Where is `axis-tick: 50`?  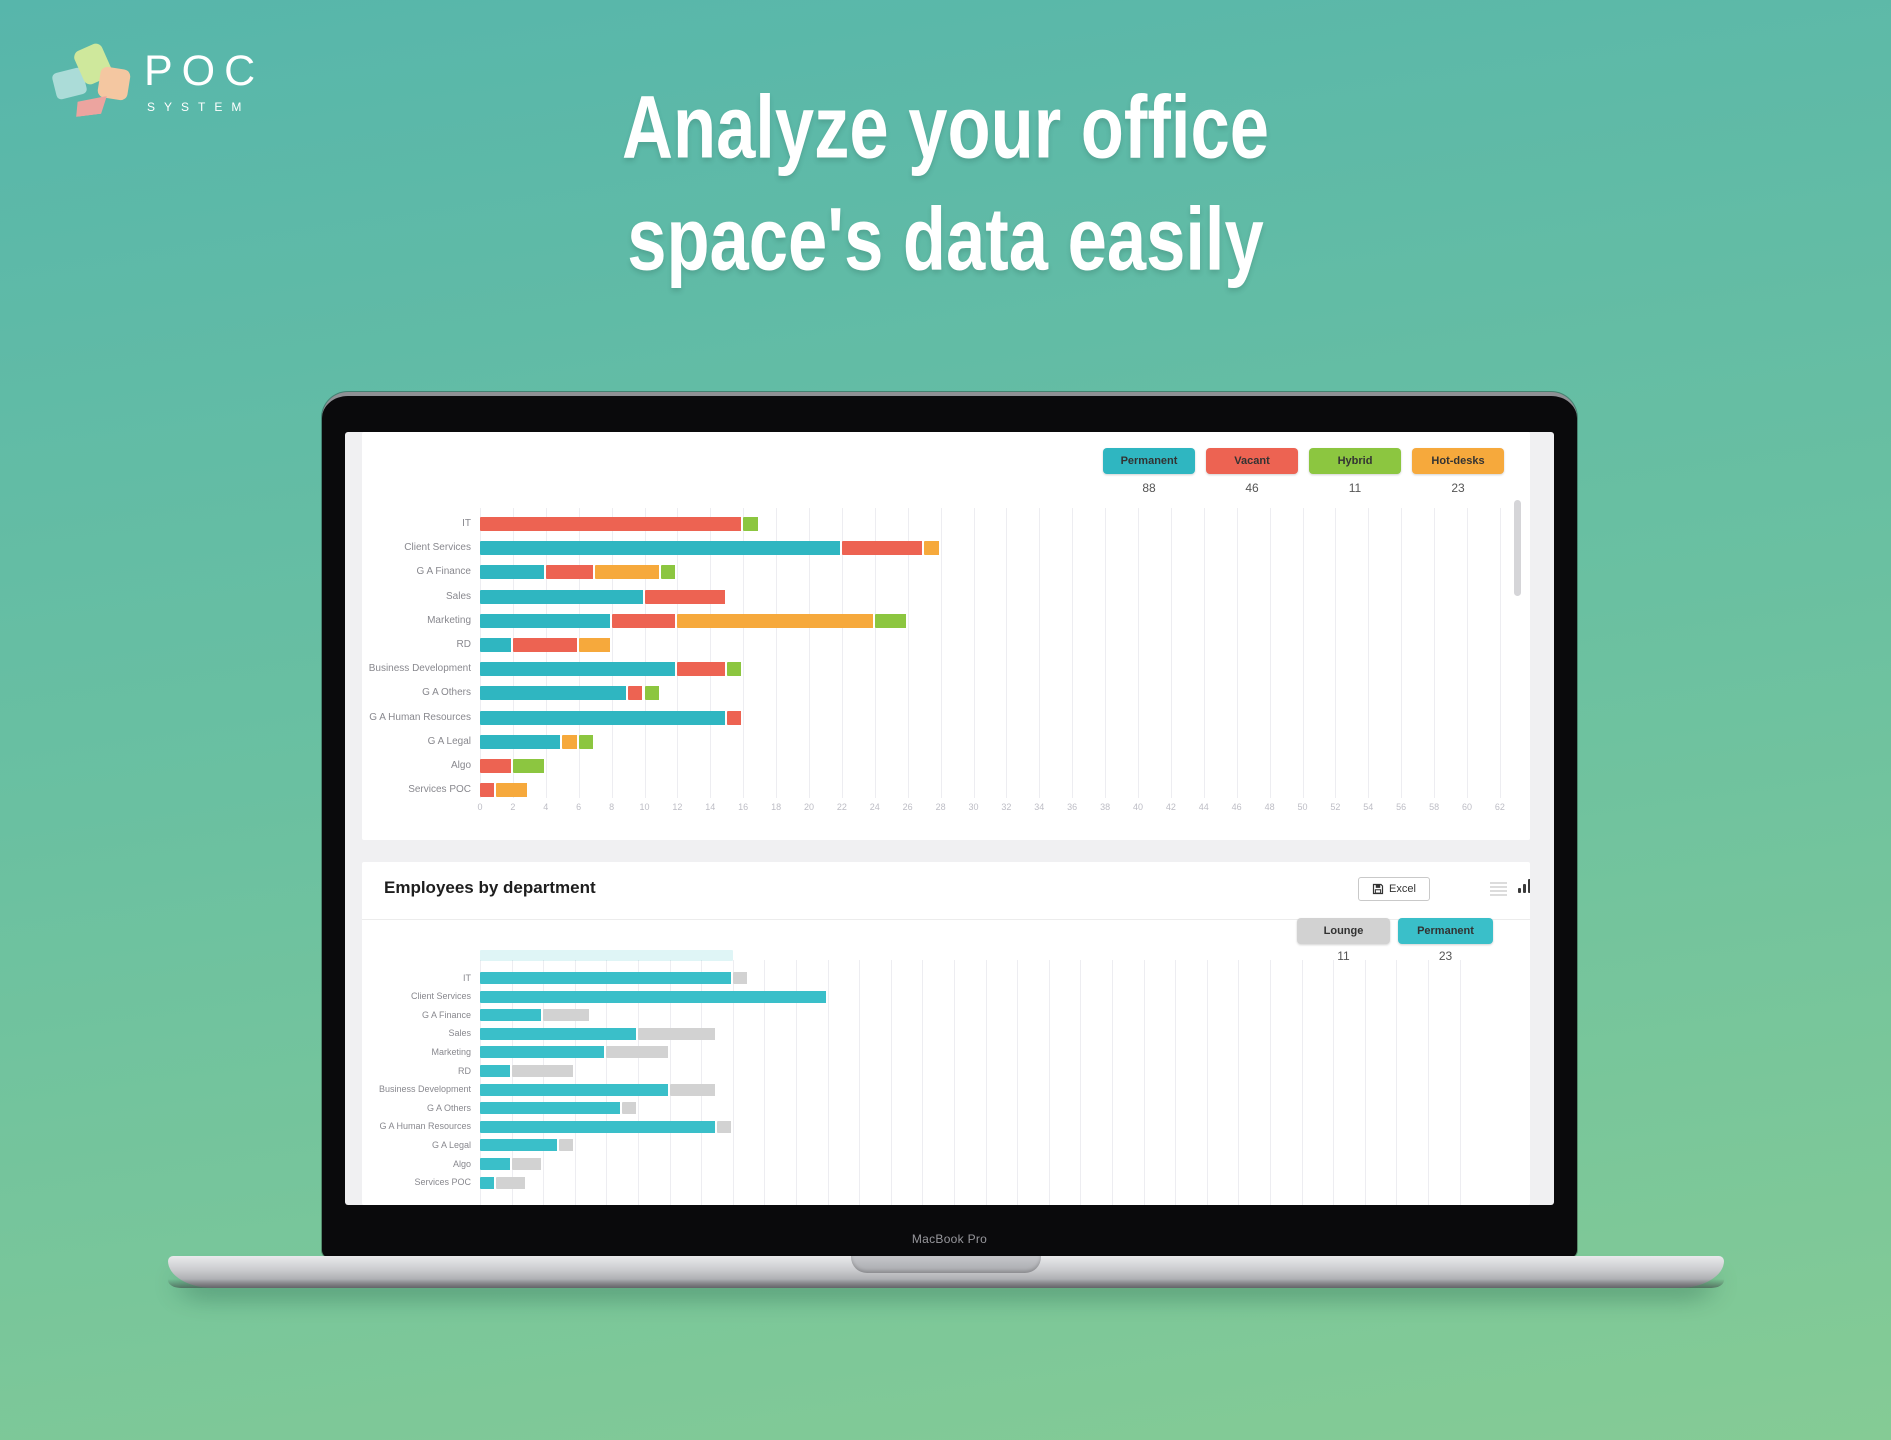 axis-tick: 50 is located at coordinates (1302, 807).